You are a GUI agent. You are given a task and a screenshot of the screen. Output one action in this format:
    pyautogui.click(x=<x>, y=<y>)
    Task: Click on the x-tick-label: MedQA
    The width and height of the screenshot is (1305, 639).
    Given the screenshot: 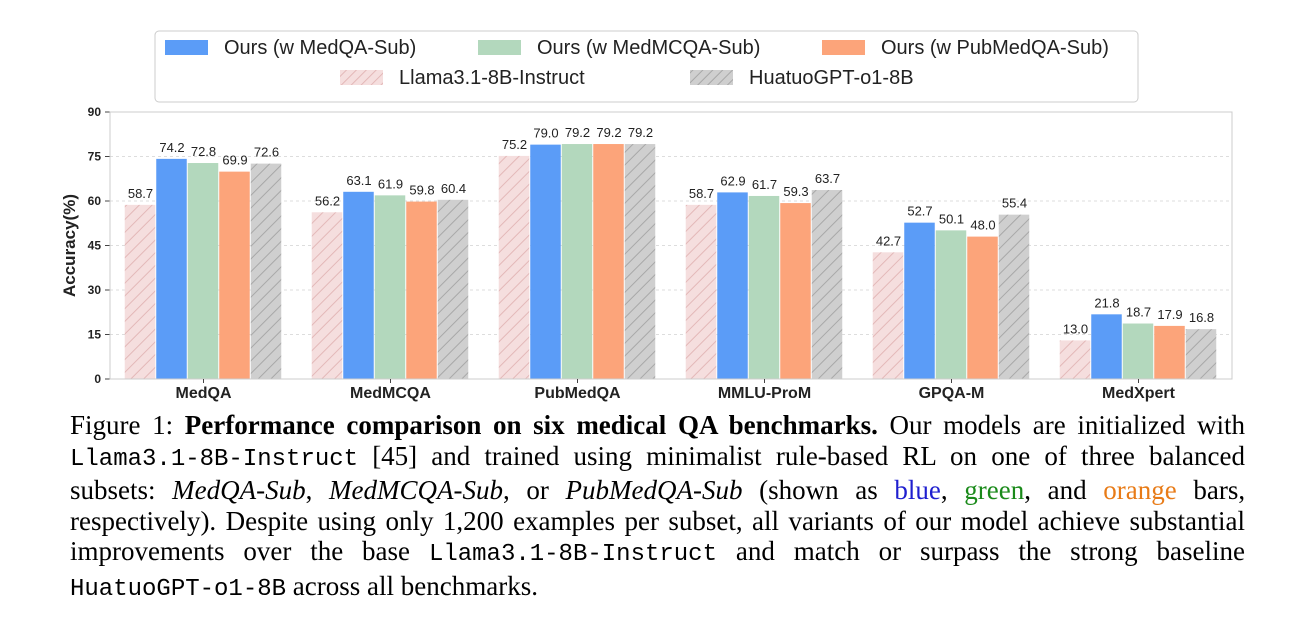 What is the action you would take?
    pyautogui.click(x=204, y=393)
    